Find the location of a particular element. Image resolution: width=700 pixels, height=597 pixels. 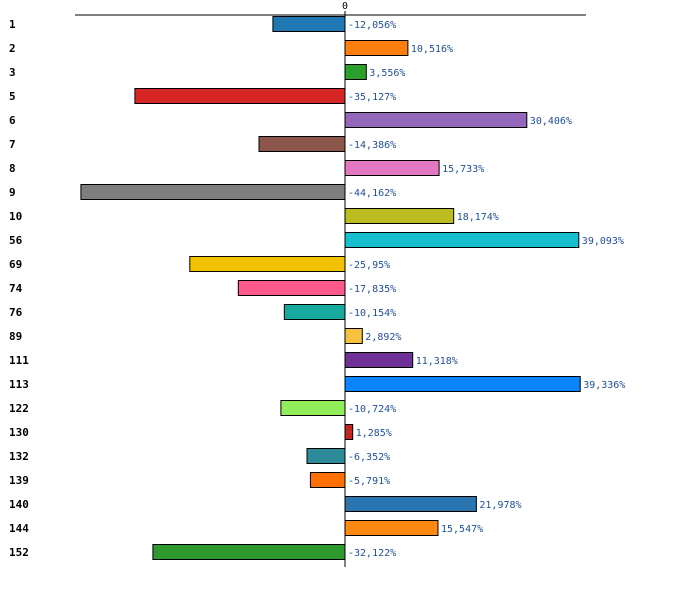

value-label-144: 15,547% is located at coordinates (462, 529).